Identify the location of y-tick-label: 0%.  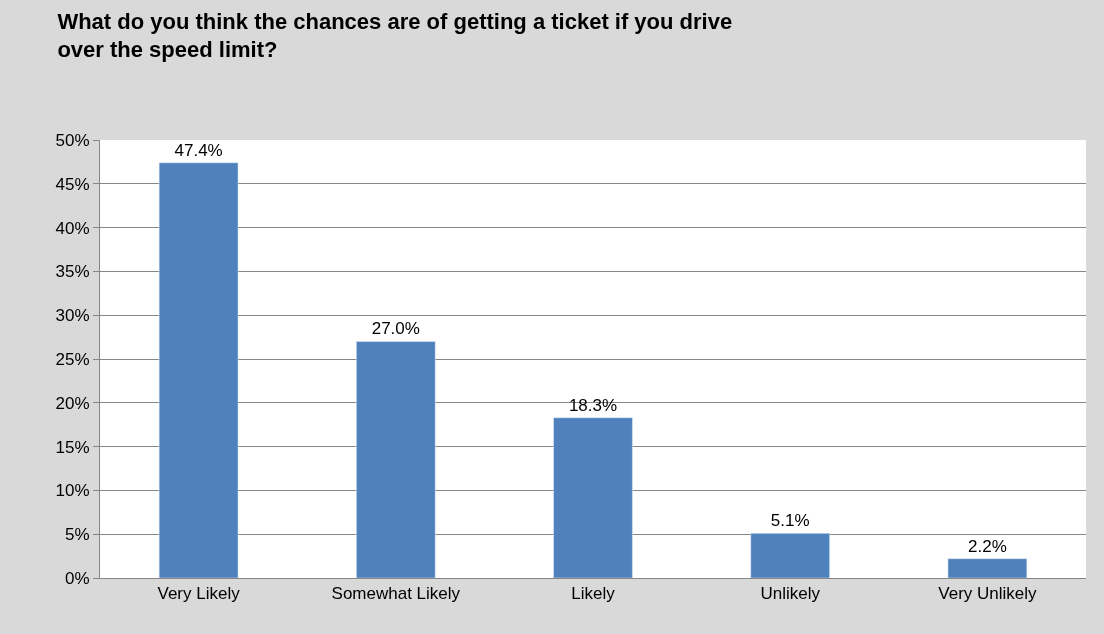
(77, 578).